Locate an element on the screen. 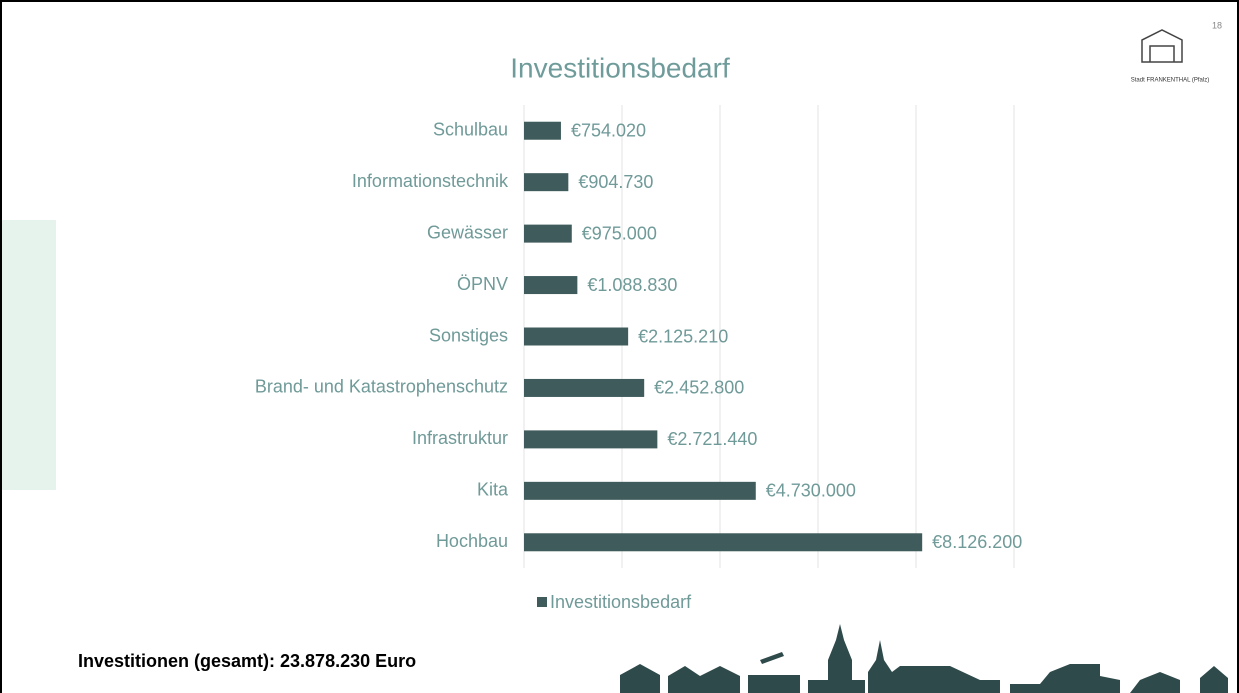 Image resolution: width=1239 pixels, height=693 pixels. y-tick-label: Brand- und Katastrophenschutz is located at coordinates (381, 387).